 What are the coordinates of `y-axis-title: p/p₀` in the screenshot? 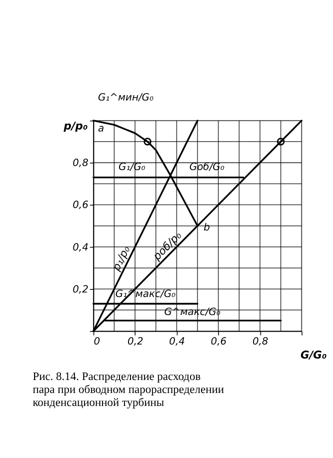 It's located at (75, 125).